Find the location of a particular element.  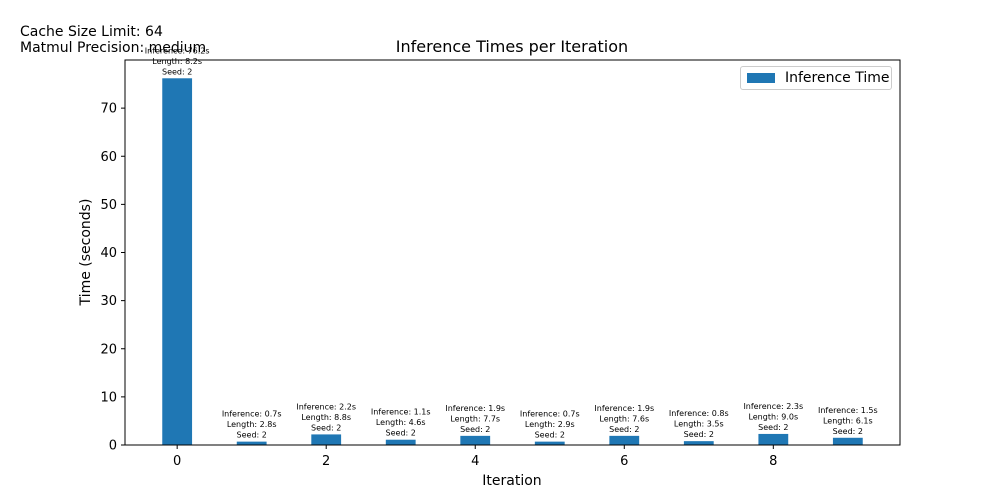

cache-size-note: Cache Size Limit: 64 is located at coordinates (91, 32).